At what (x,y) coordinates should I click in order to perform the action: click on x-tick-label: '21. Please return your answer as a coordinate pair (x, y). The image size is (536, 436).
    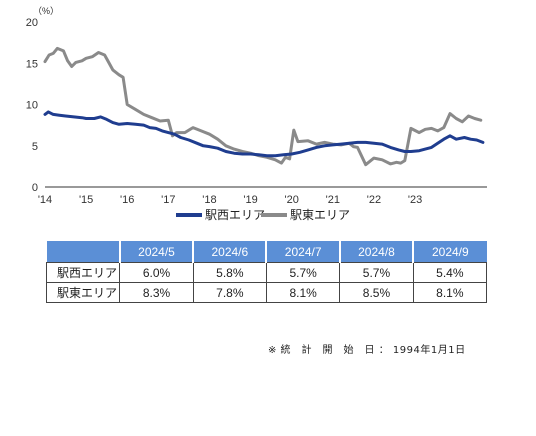
    Looking at the image, I should click on (333, 200).